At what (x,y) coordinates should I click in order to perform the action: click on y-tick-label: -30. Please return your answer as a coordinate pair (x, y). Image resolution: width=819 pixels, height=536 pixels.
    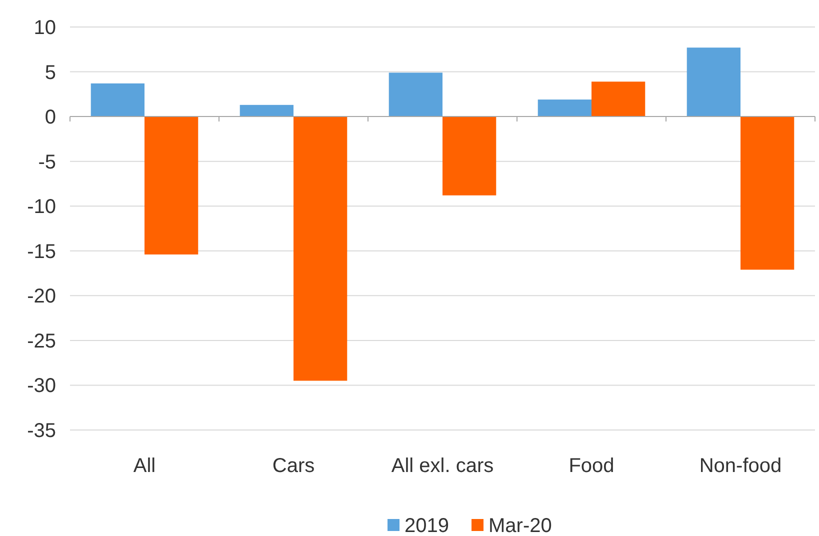
    Looking at the image, I should click on (41, 386).